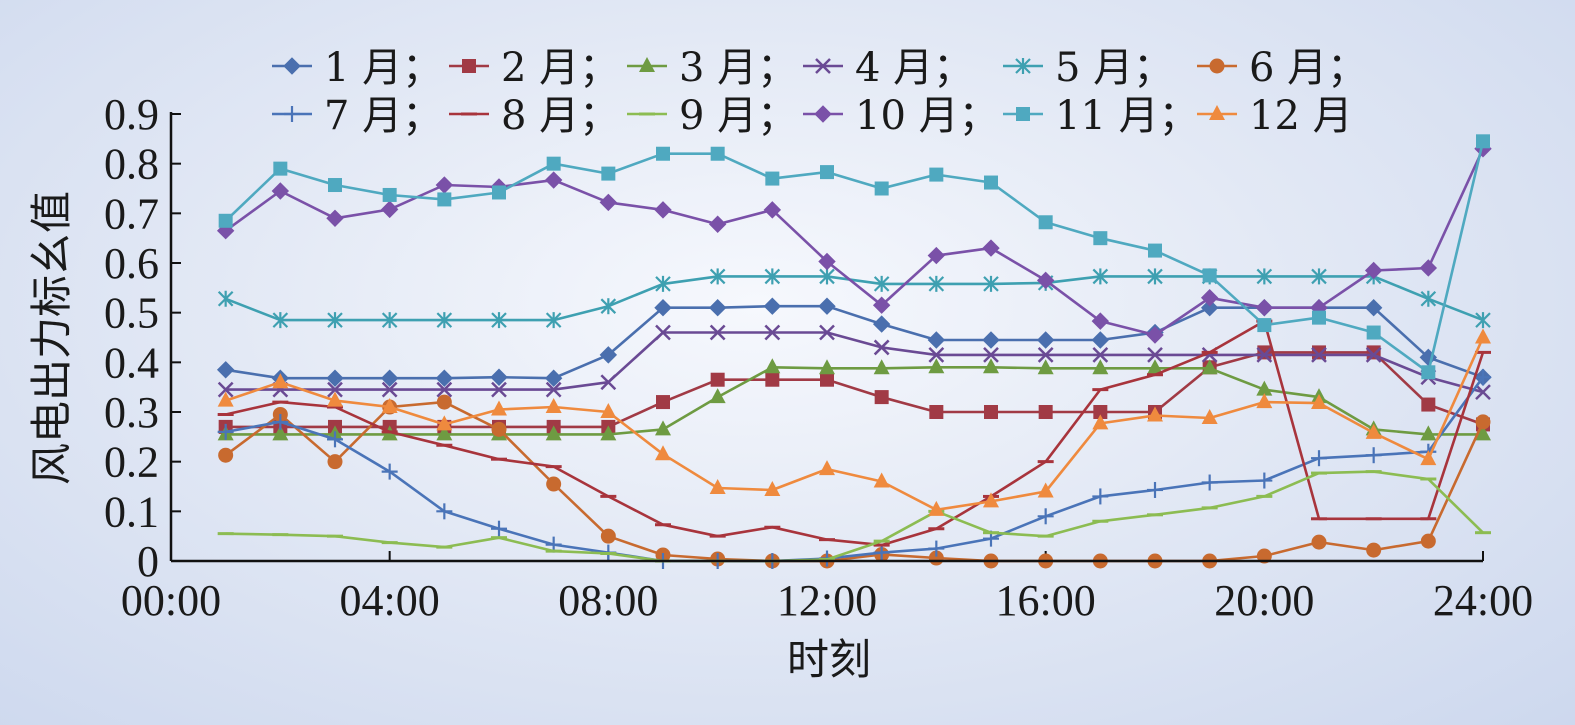 The height and width of the screenshot is (725, 1575). I want to click on legend-item-5: 5 月；, so click(1088, 68).